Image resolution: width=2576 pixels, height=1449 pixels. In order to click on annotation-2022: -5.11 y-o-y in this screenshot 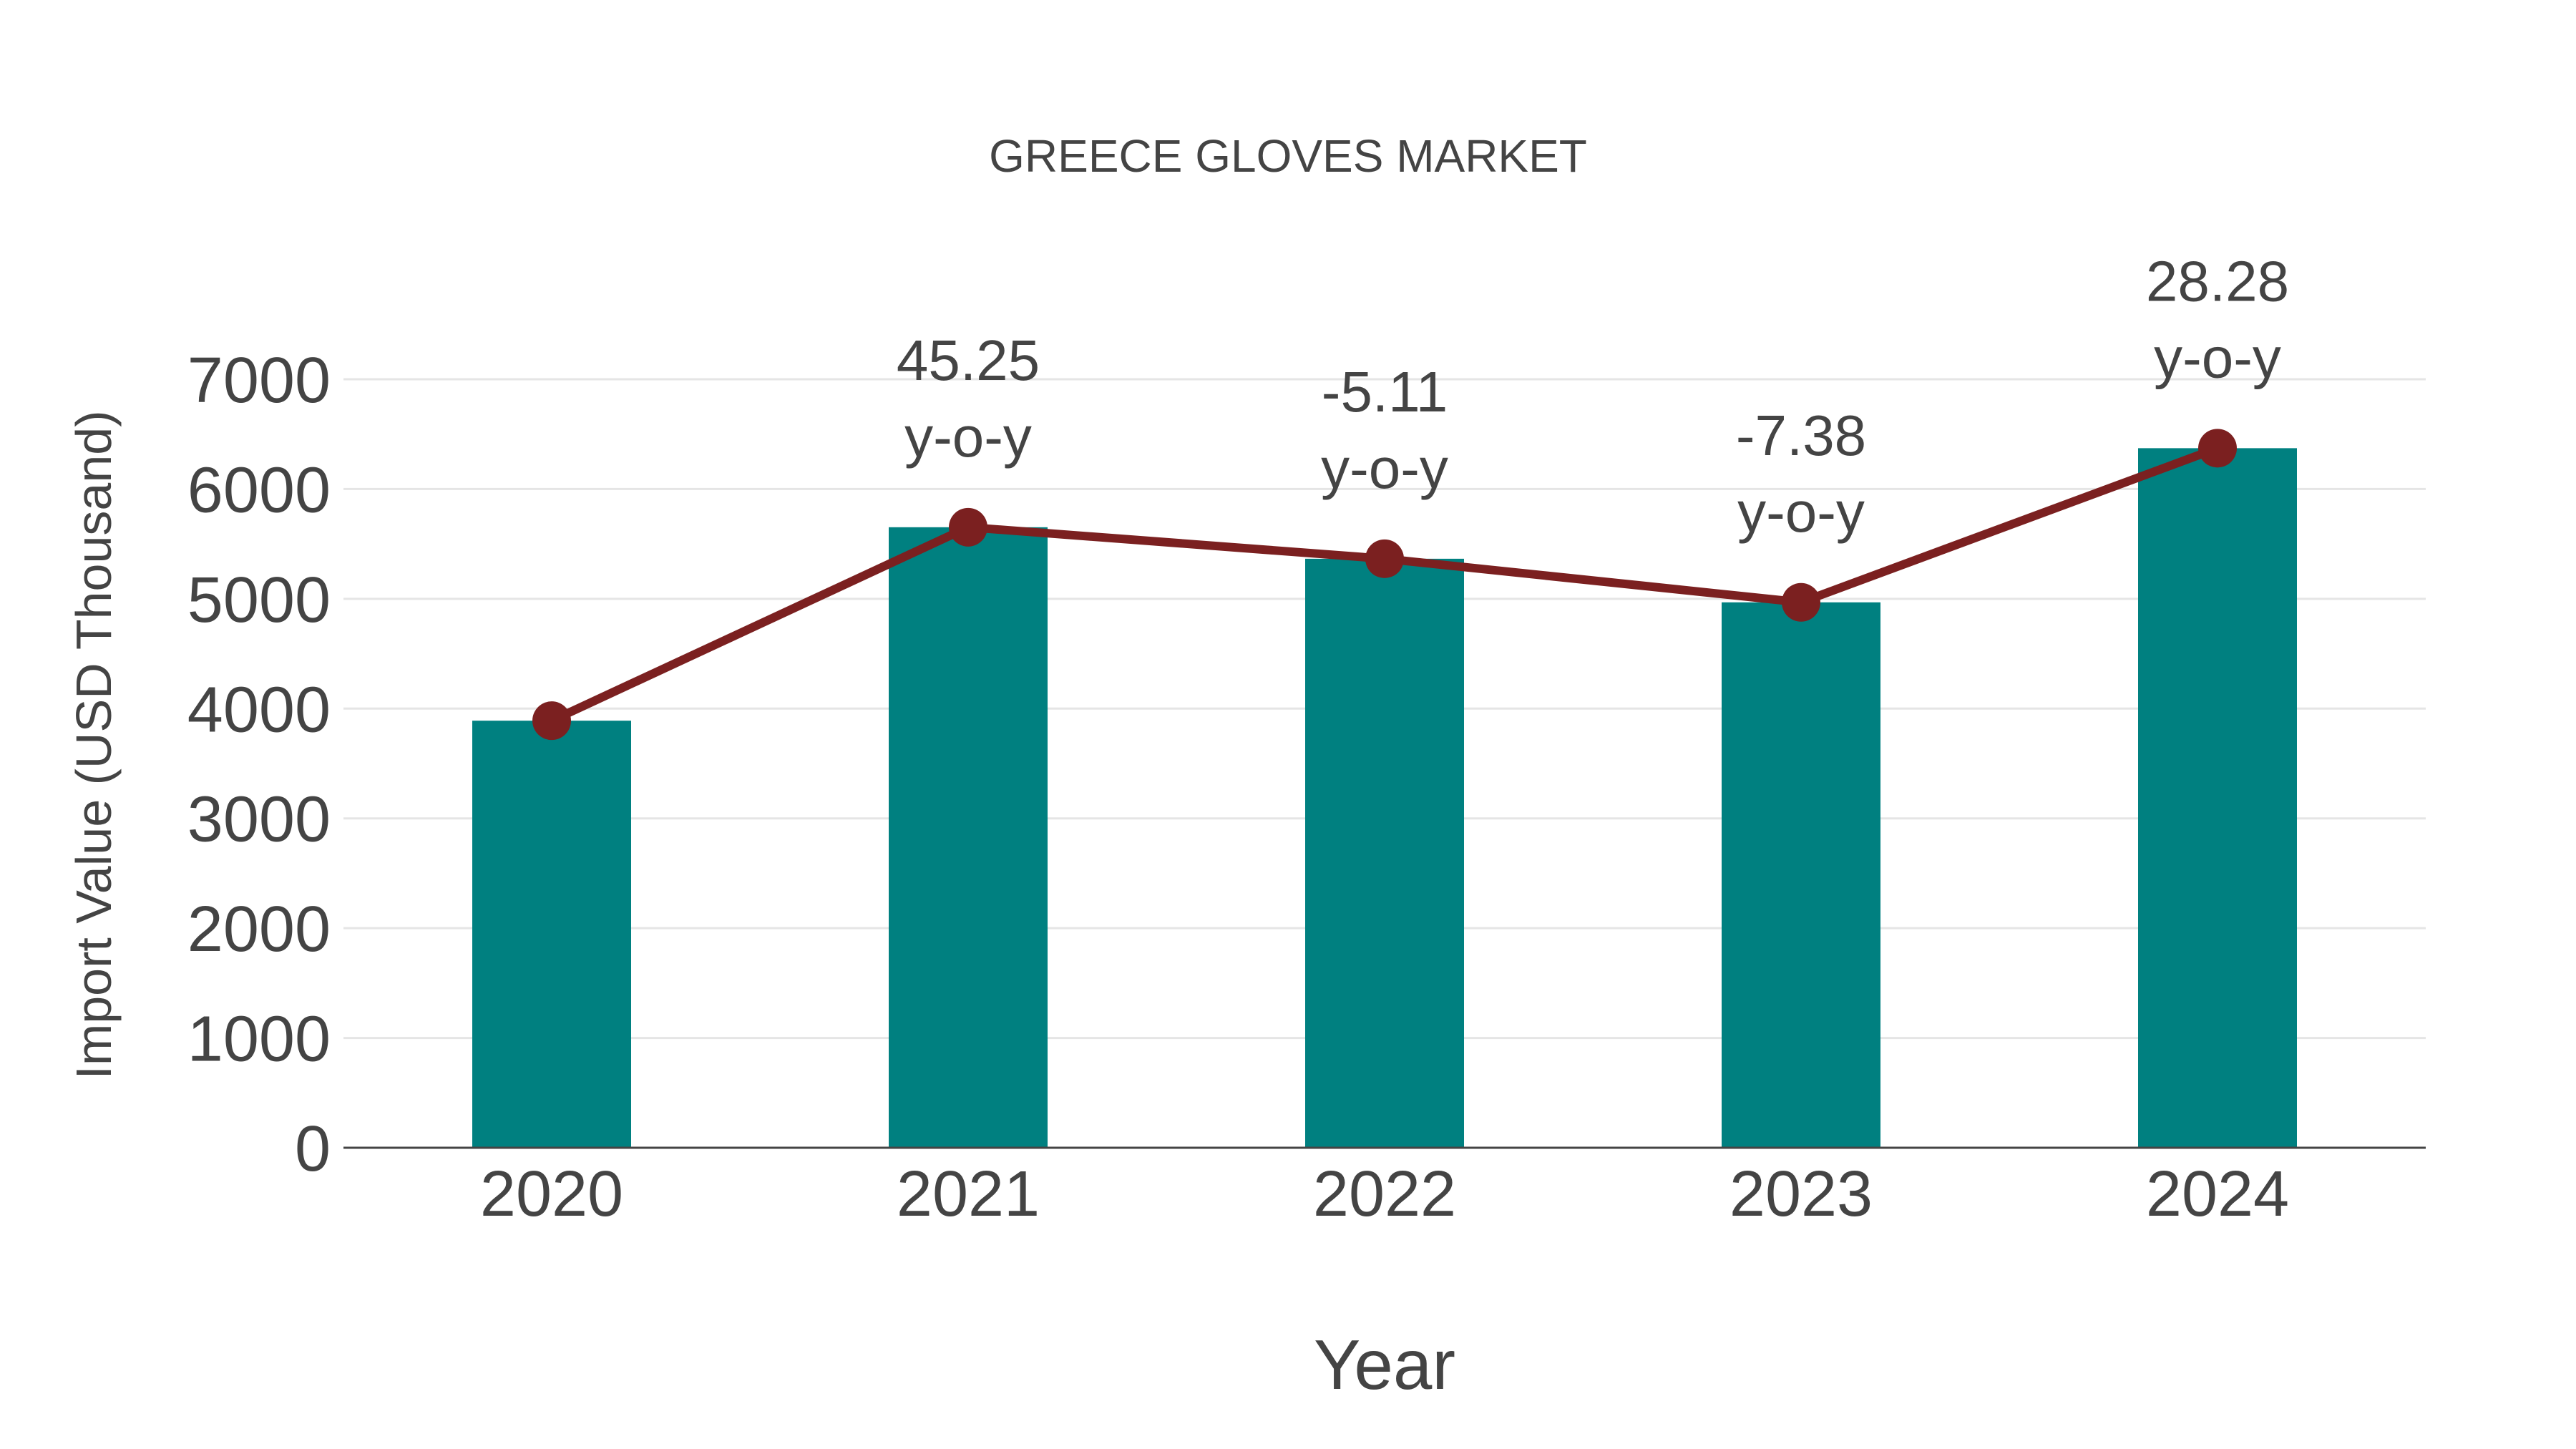, I will do `click(1384, 430)`.